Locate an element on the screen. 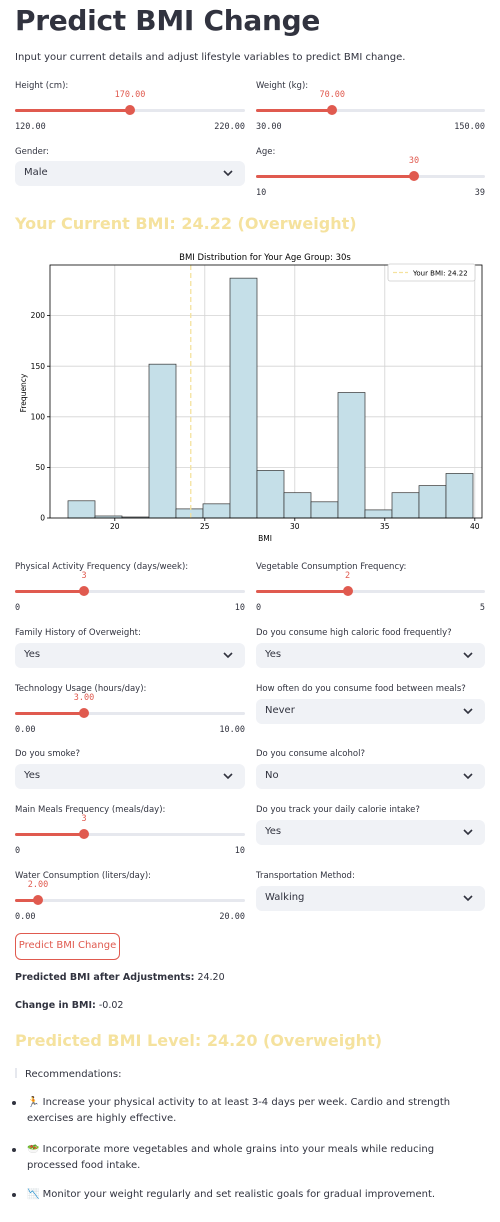  height-label: Height (cm): is located at coordinates (42, 86).